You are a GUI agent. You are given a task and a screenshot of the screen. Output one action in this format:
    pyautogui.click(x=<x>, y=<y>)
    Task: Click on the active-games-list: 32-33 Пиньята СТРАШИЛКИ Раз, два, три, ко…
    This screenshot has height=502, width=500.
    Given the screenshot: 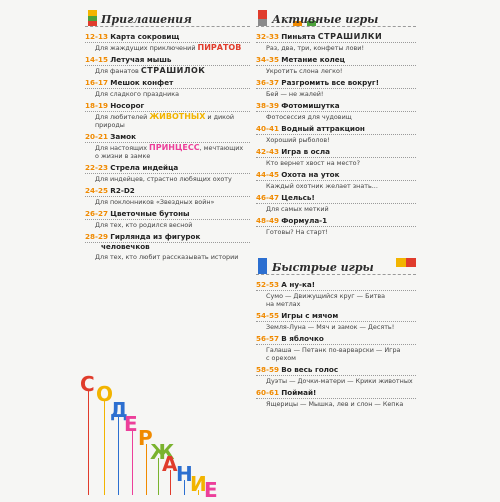 What is the action you would take?
    pyautogui.click(x=336, y=134)
    